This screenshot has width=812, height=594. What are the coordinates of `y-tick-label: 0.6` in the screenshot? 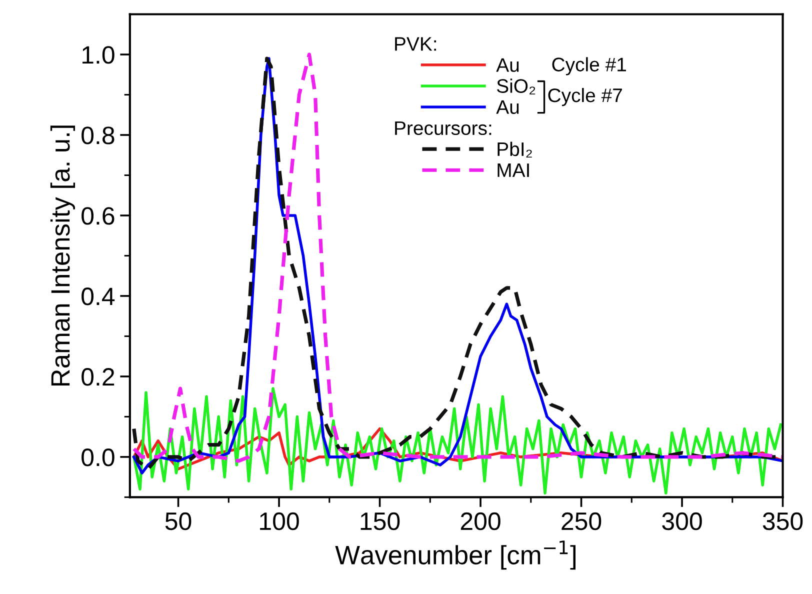 It's located at (98, 216).